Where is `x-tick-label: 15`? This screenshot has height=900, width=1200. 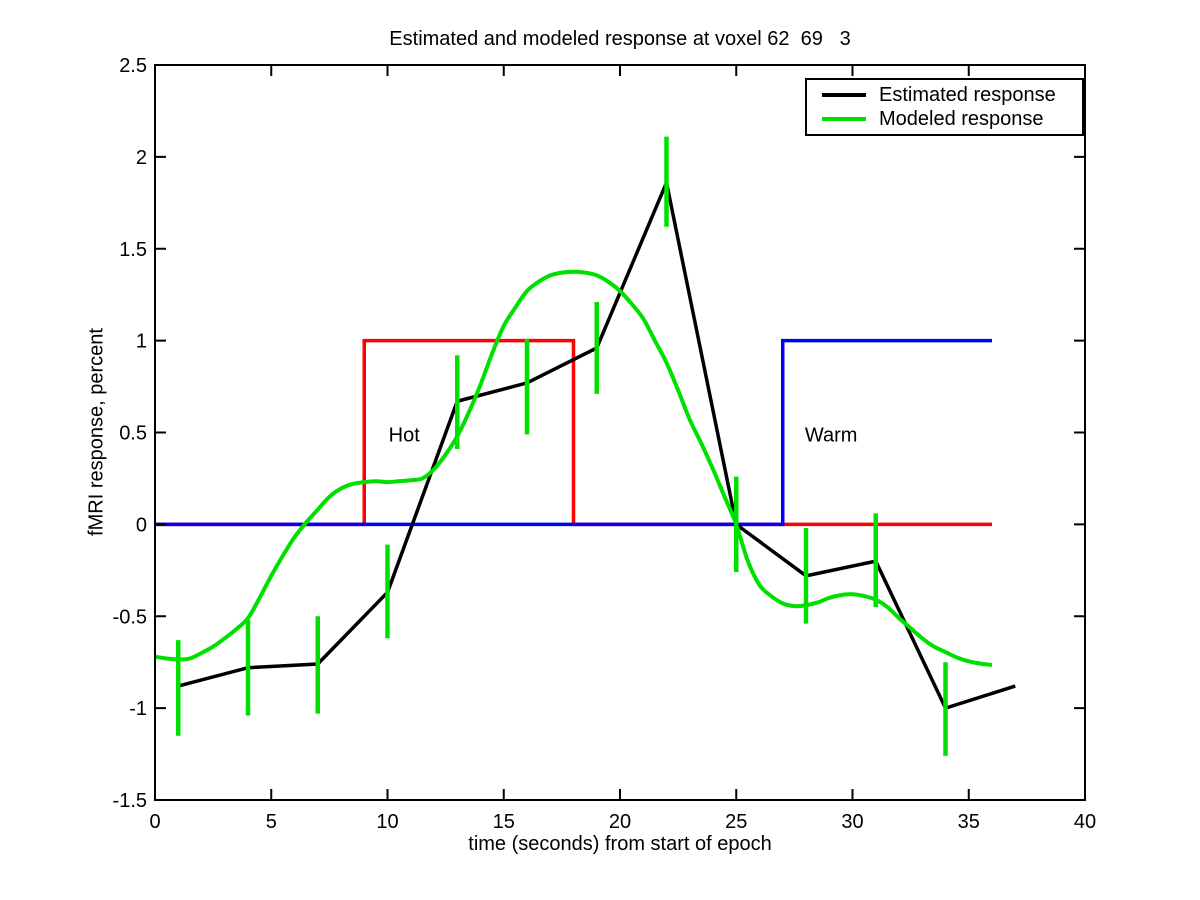 x-tick-label: 15 is located at coordinates (504, 822).